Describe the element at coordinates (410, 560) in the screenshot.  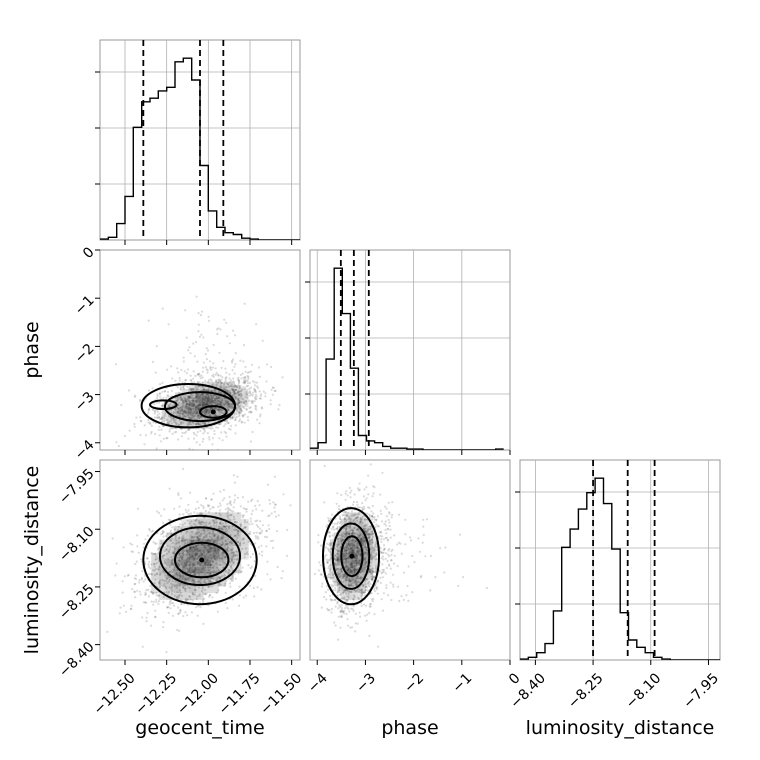
I see `panel-frame` at that location.